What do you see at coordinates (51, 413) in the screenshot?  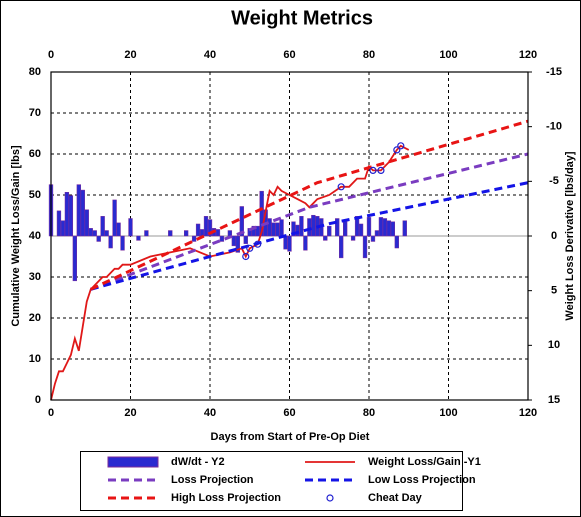 I see `x-tick-label: 0` at bounding box center [51, 413].